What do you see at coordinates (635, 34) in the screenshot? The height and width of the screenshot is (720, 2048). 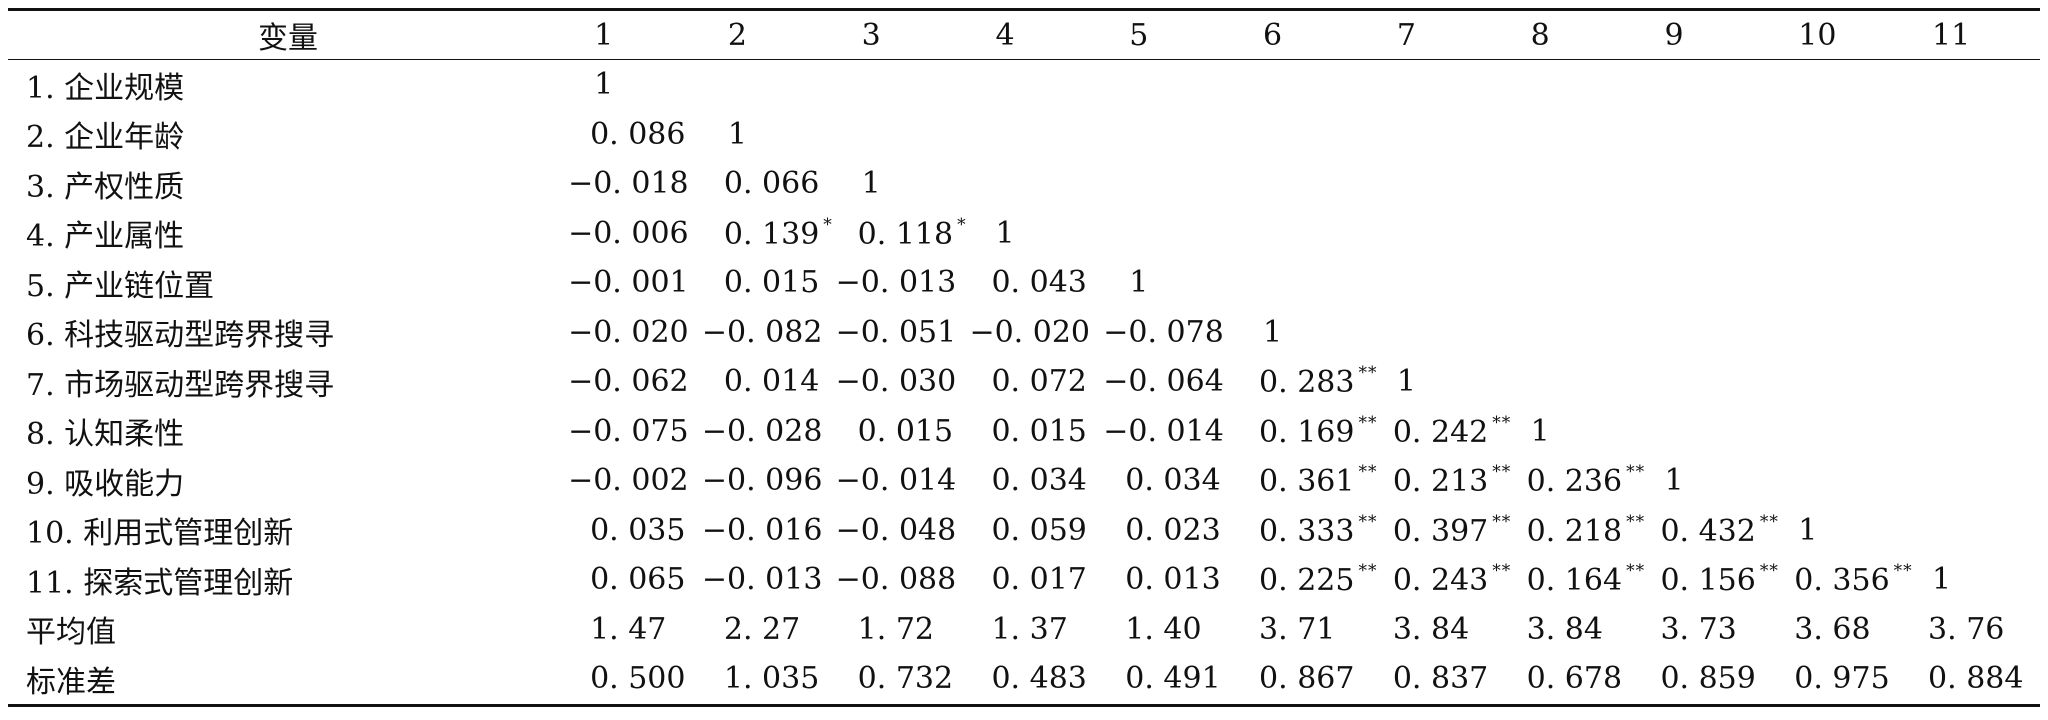 I see `header-col-1: 1` at bounding box center [635, 34].